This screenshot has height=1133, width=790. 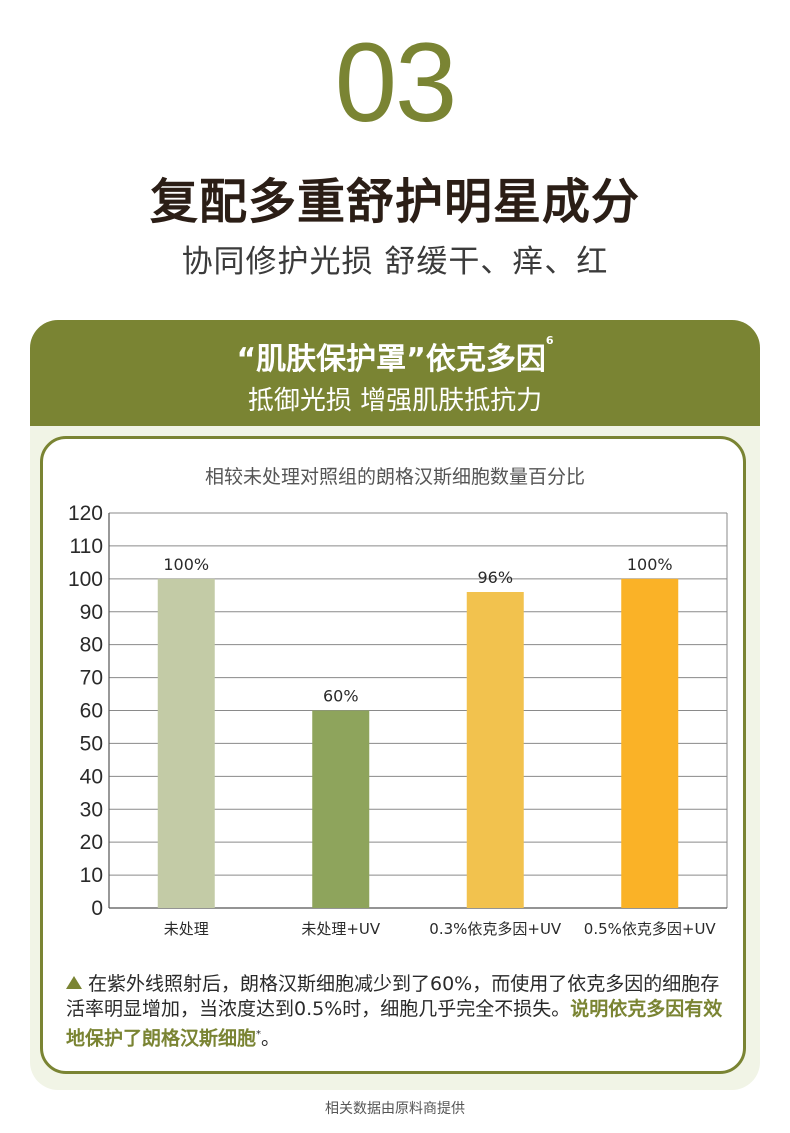 I want to click on y-tick-label: 100, so click(x=85, y=579).